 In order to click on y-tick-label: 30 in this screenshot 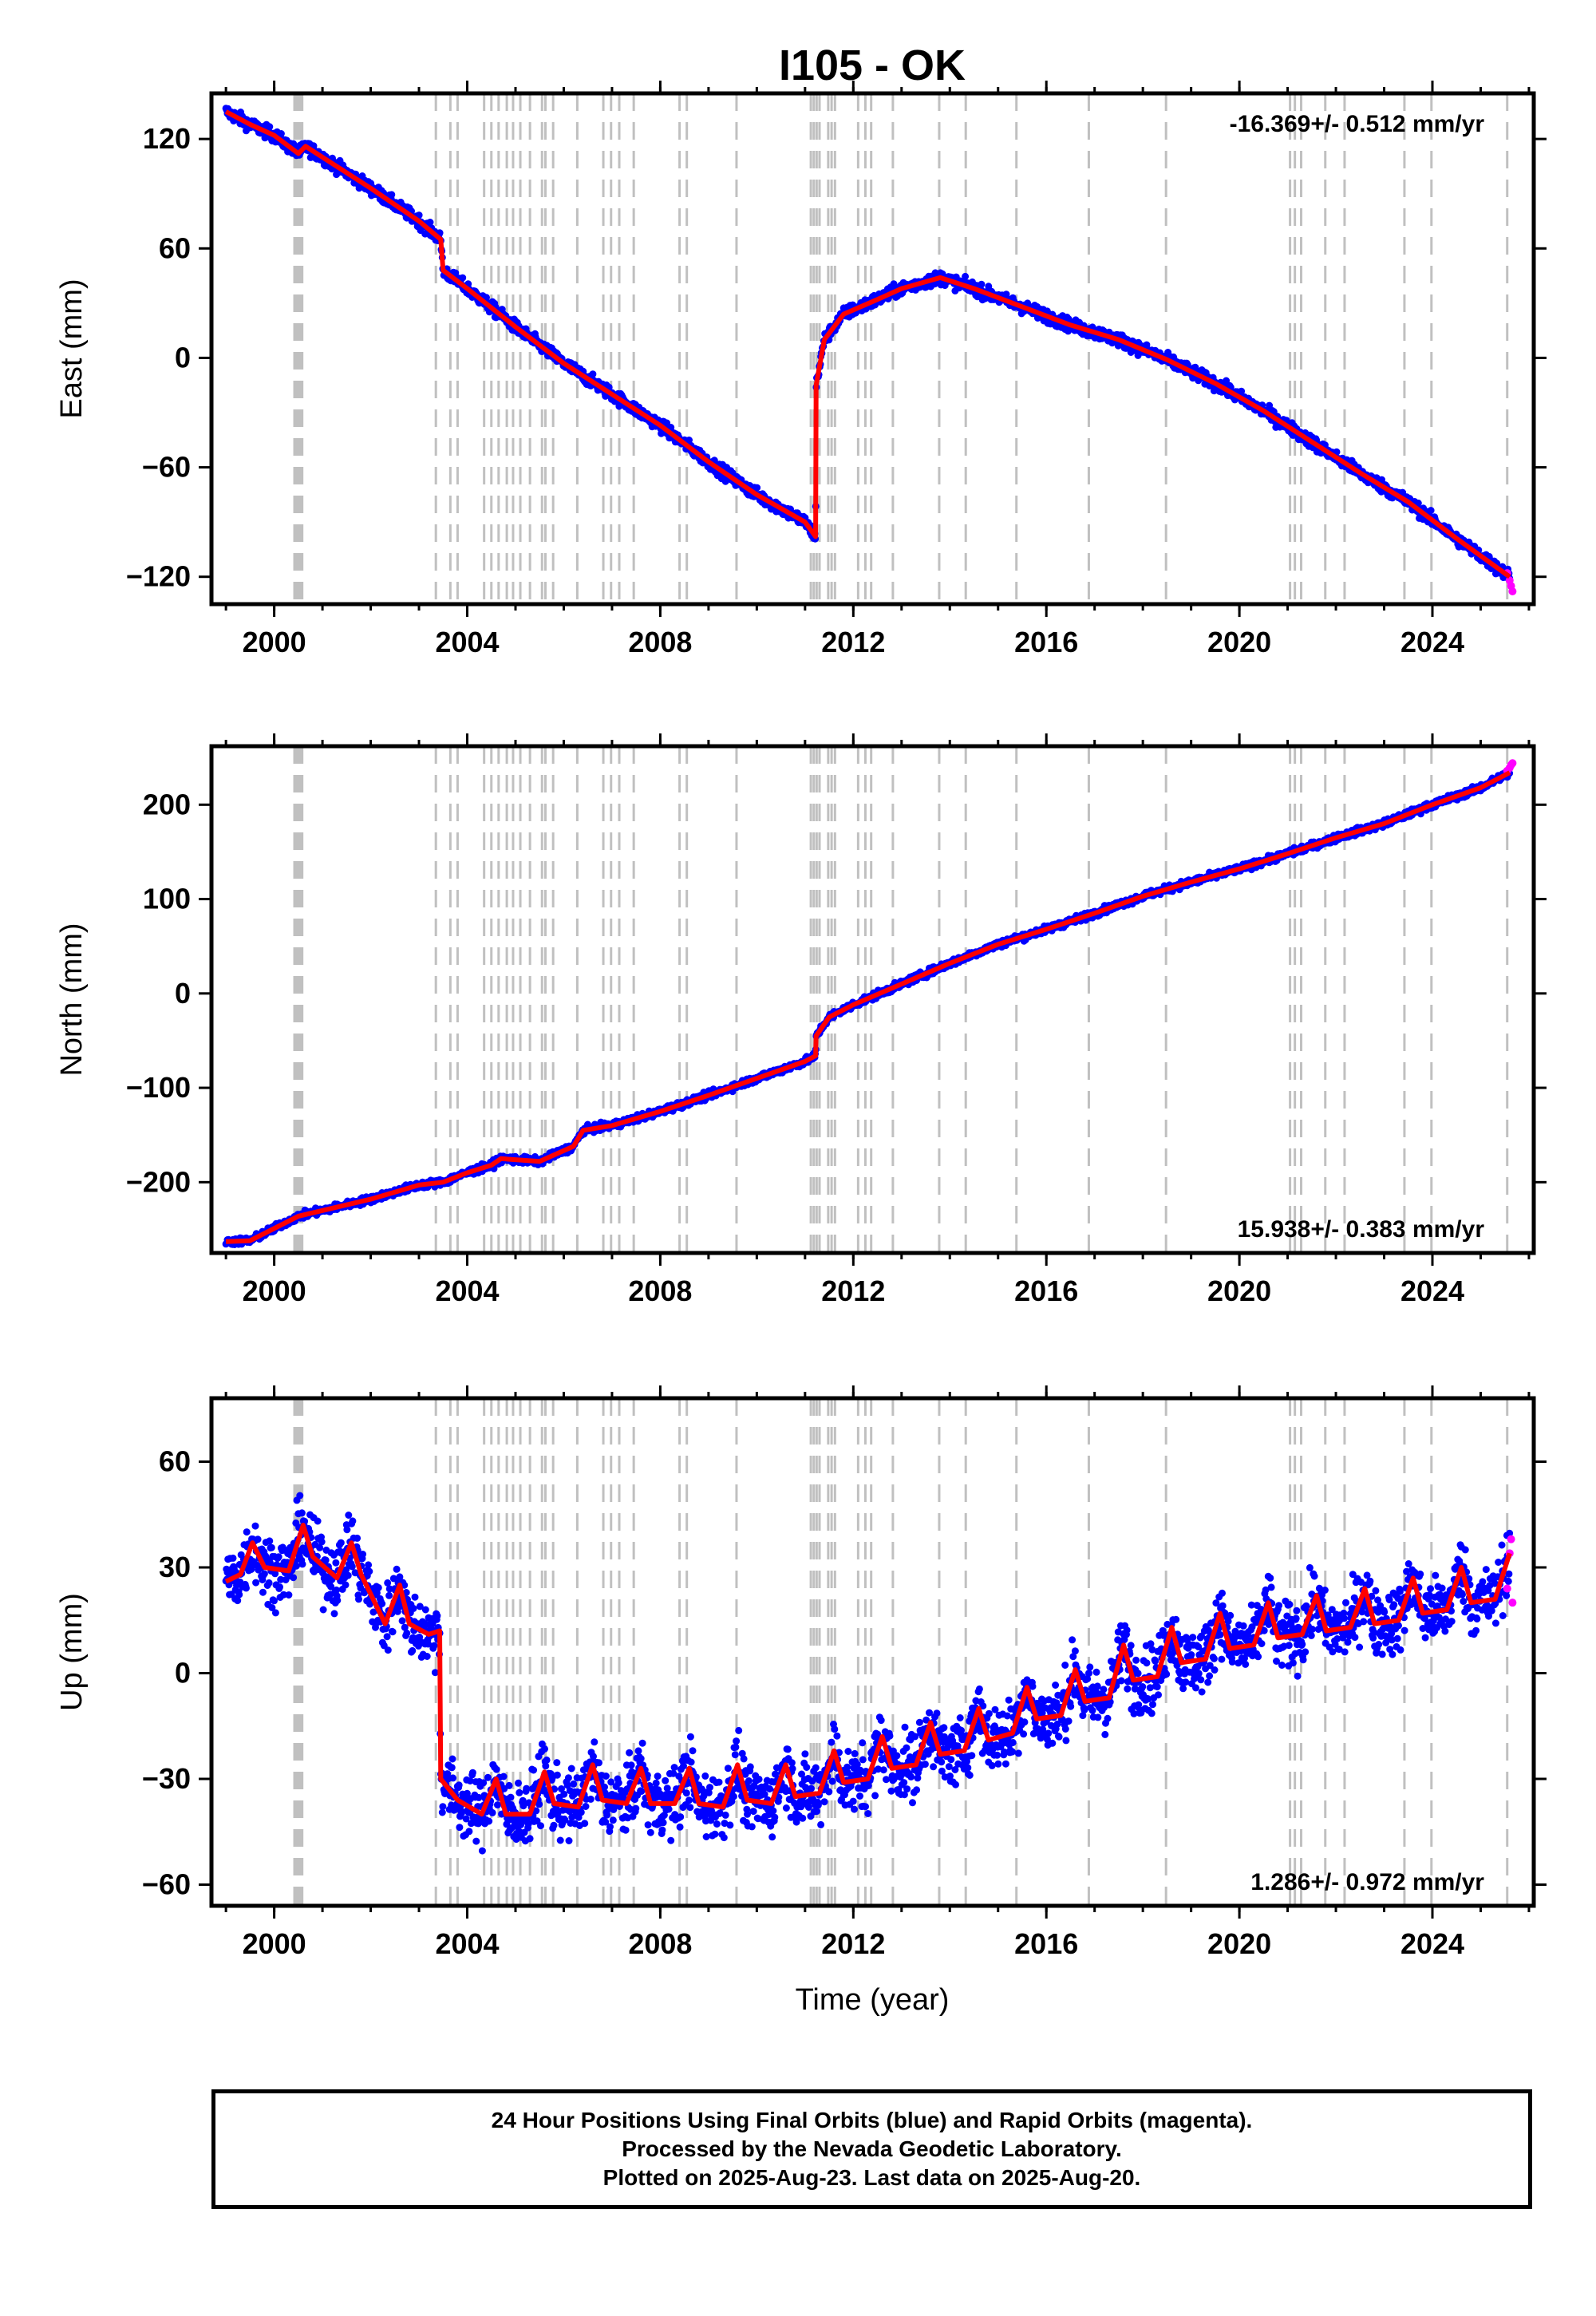, I will do `click(175, 1567)`.